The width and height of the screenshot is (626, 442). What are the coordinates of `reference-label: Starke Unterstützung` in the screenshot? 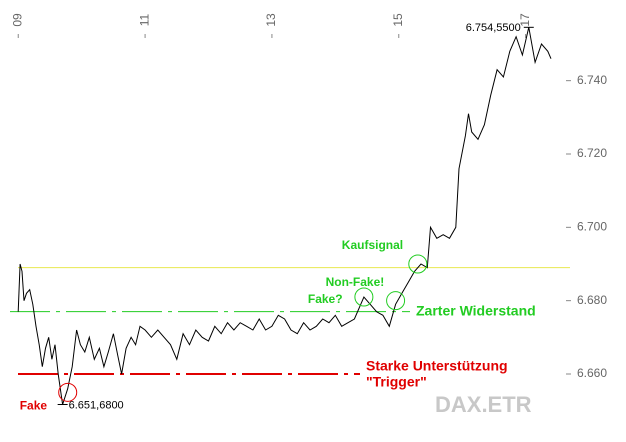 It's located at (437, 366).